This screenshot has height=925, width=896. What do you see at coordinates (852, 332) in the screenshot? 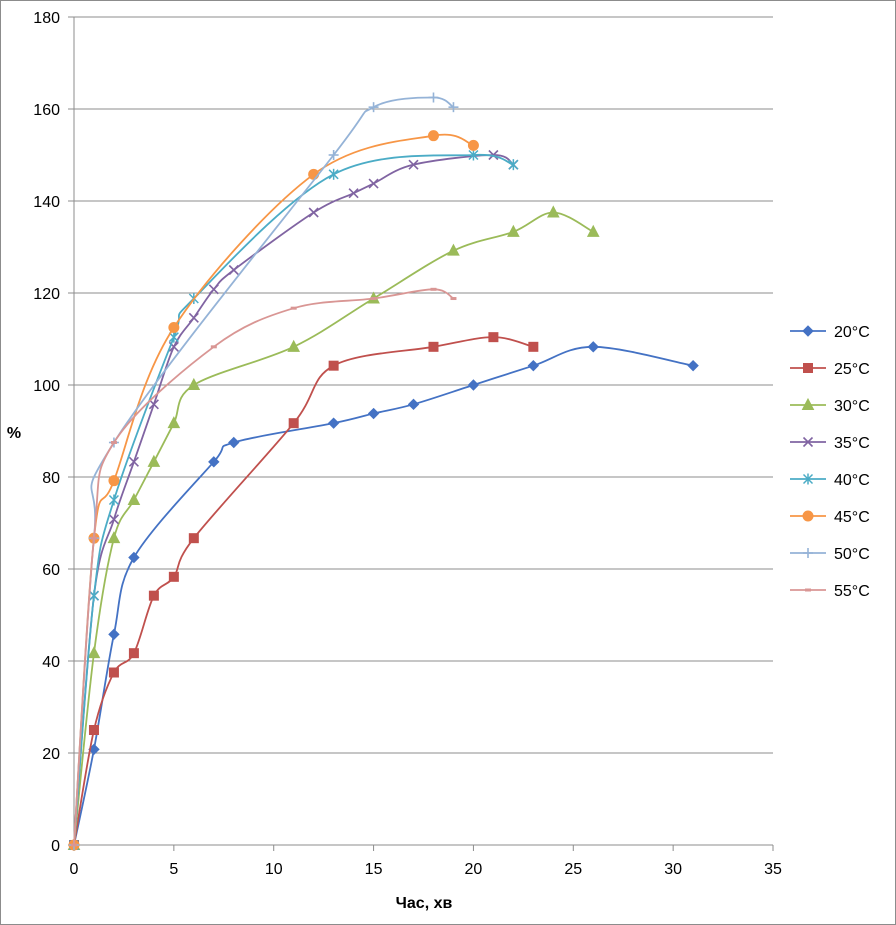
I see `legend-label: 20°C` at bounding box center [852, 332].